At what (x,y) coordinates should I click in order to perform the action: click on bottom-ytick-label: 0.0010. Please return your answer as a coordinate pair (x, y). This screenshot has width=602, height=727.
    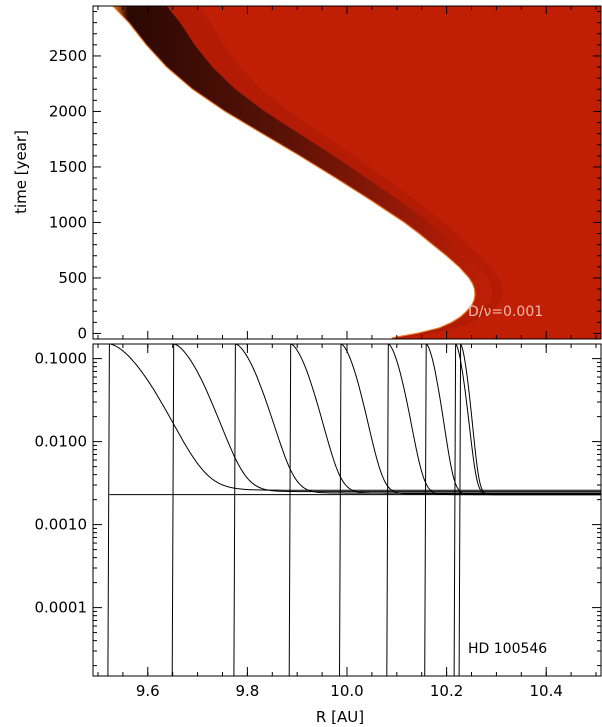
    Looking at the image, I should click on (61, 525).